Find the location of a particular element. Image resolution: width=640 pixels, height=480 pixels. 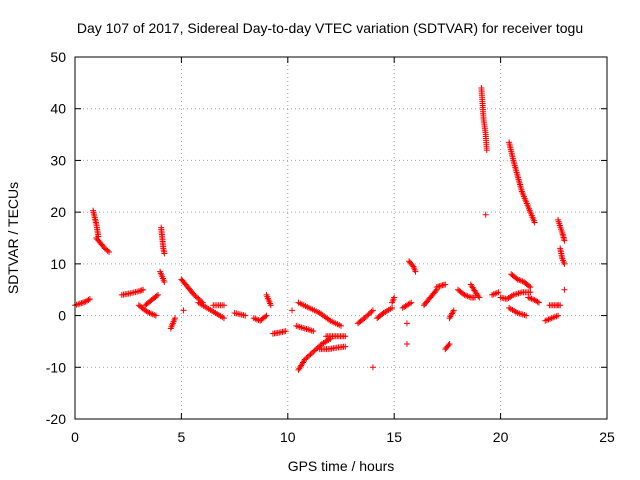

y-tick-label: 30 is located at coordinates (58, 160).